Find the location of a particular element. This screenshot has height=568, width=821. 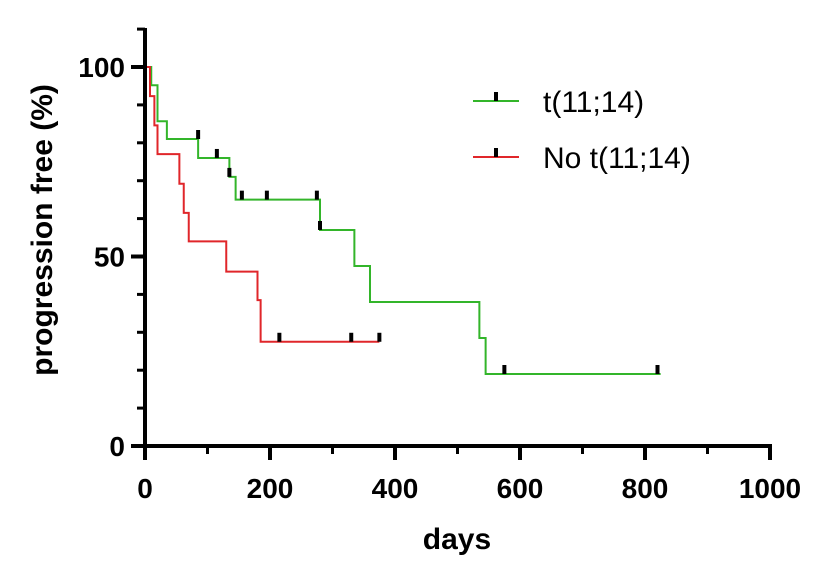

x-tick-label-3: 600 is located at coordinates (520, 488).